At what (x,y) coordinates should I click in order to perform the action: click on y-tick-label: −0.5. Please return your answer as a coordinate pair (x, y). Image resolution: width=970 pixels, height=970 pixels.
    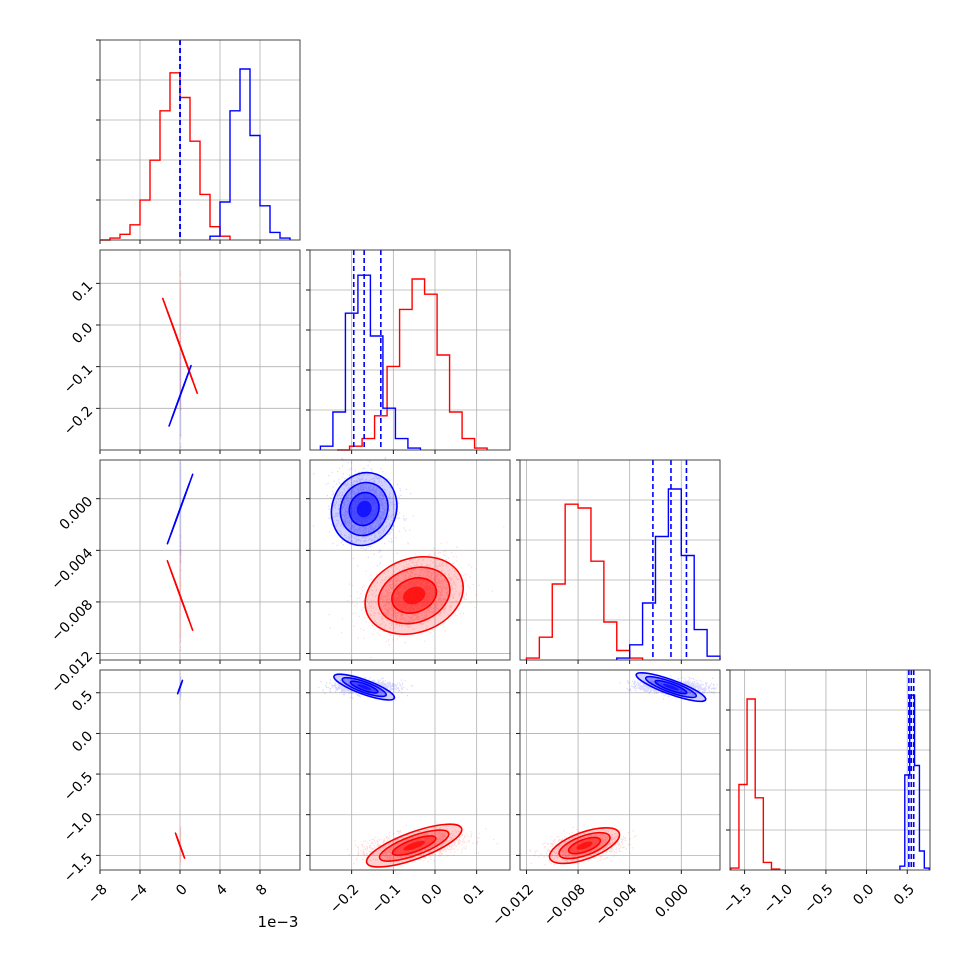
    Looking at the image, I should click on (78, 786).